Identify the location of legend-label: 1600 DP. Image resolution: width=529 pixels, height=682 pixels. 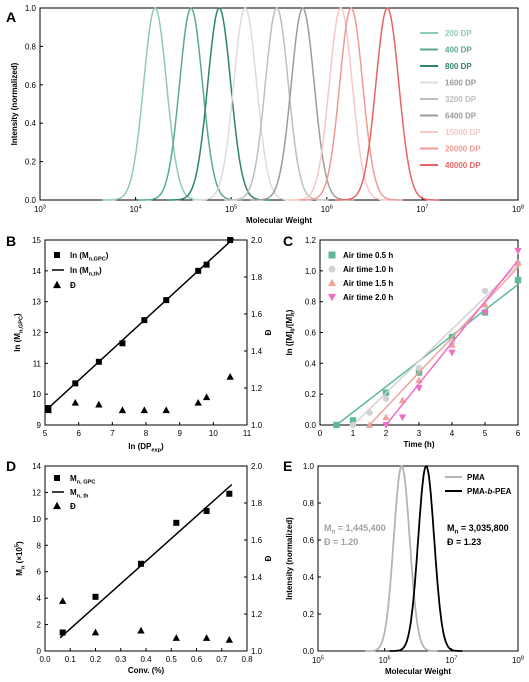
(461, 83).